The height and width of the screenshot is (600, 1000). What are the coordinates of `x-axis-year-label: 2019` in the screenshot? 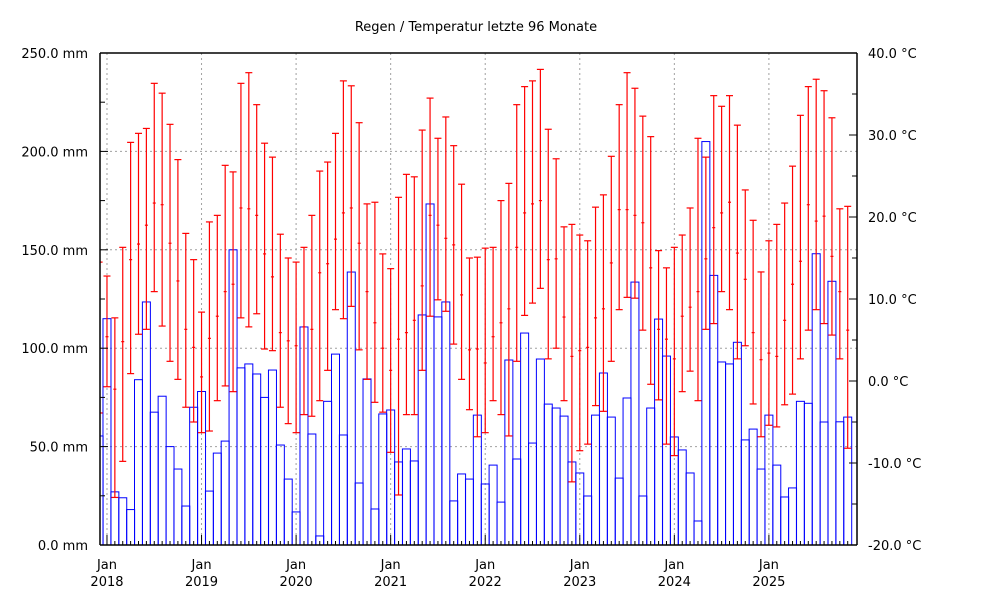 It's located at (201, 582).